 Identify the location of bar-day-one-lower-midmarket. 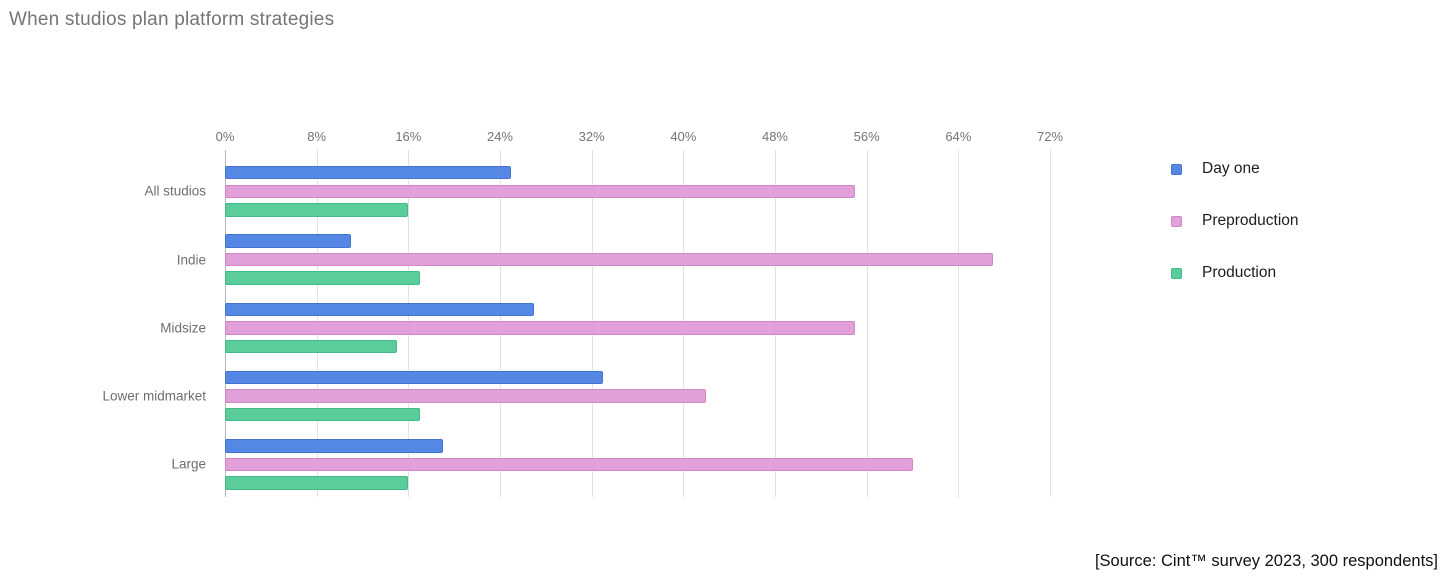
(414, 377).